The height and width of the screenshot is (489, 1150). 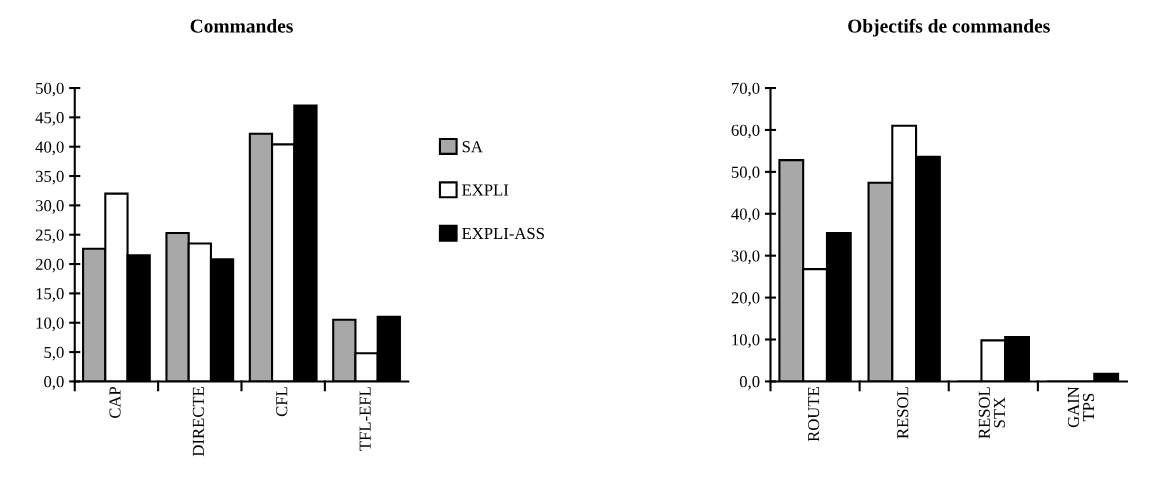 What do you see at coordinates (241, 25) in the screenshot?
I see `chart-title: Commandes` at bounding box center [241, 25].